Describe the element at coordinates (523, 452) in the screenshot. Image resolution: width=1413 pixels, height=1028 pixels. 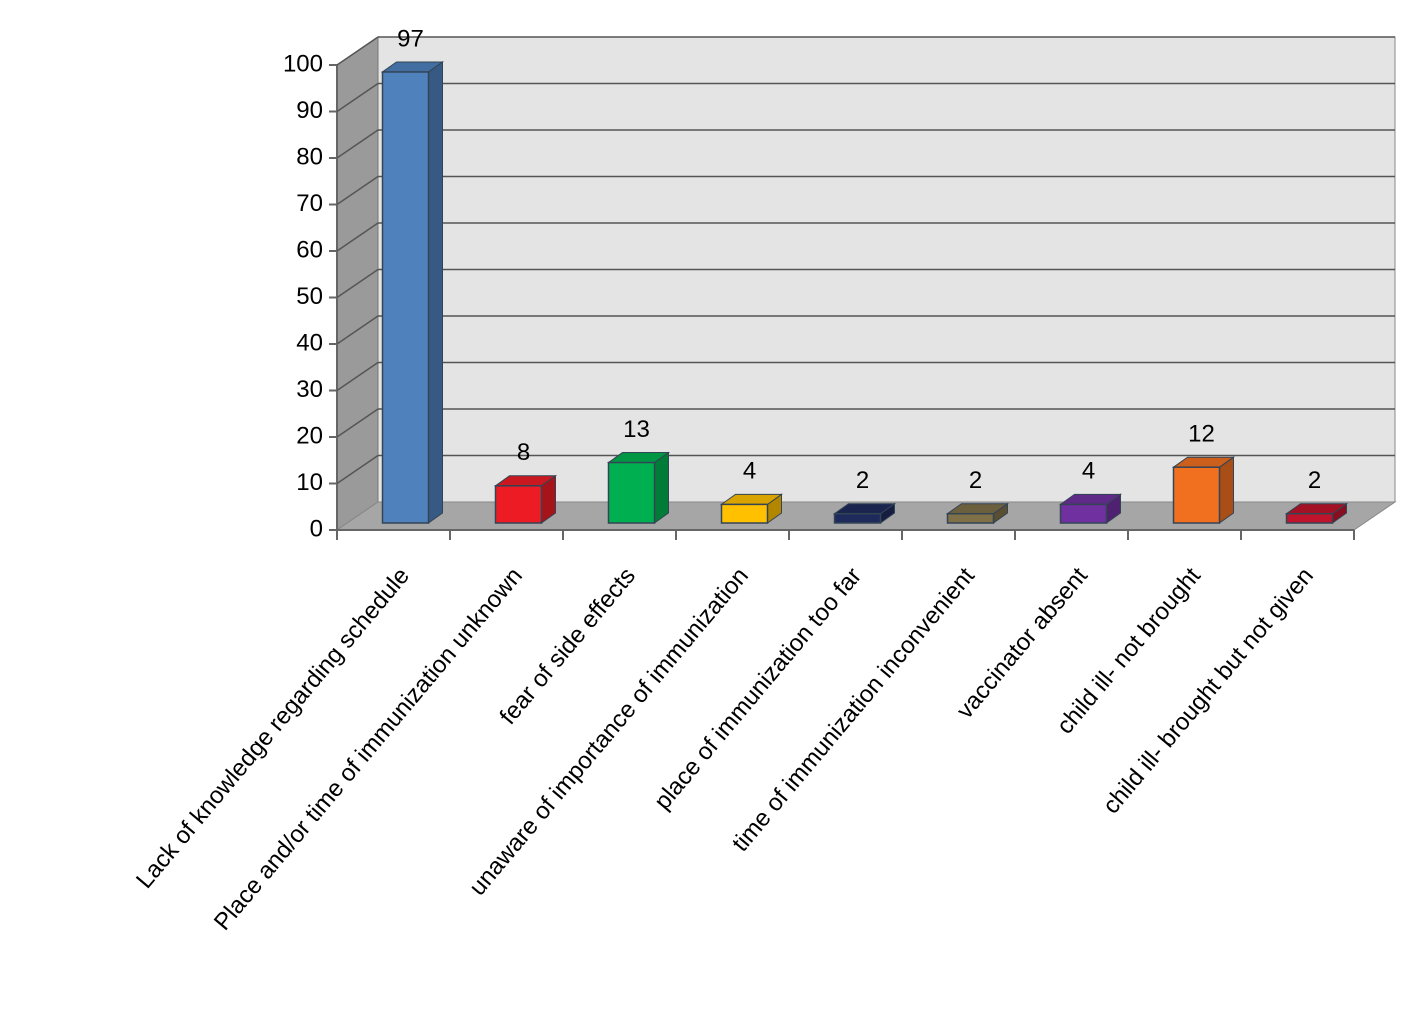
I see `value-label: 8` at that location.